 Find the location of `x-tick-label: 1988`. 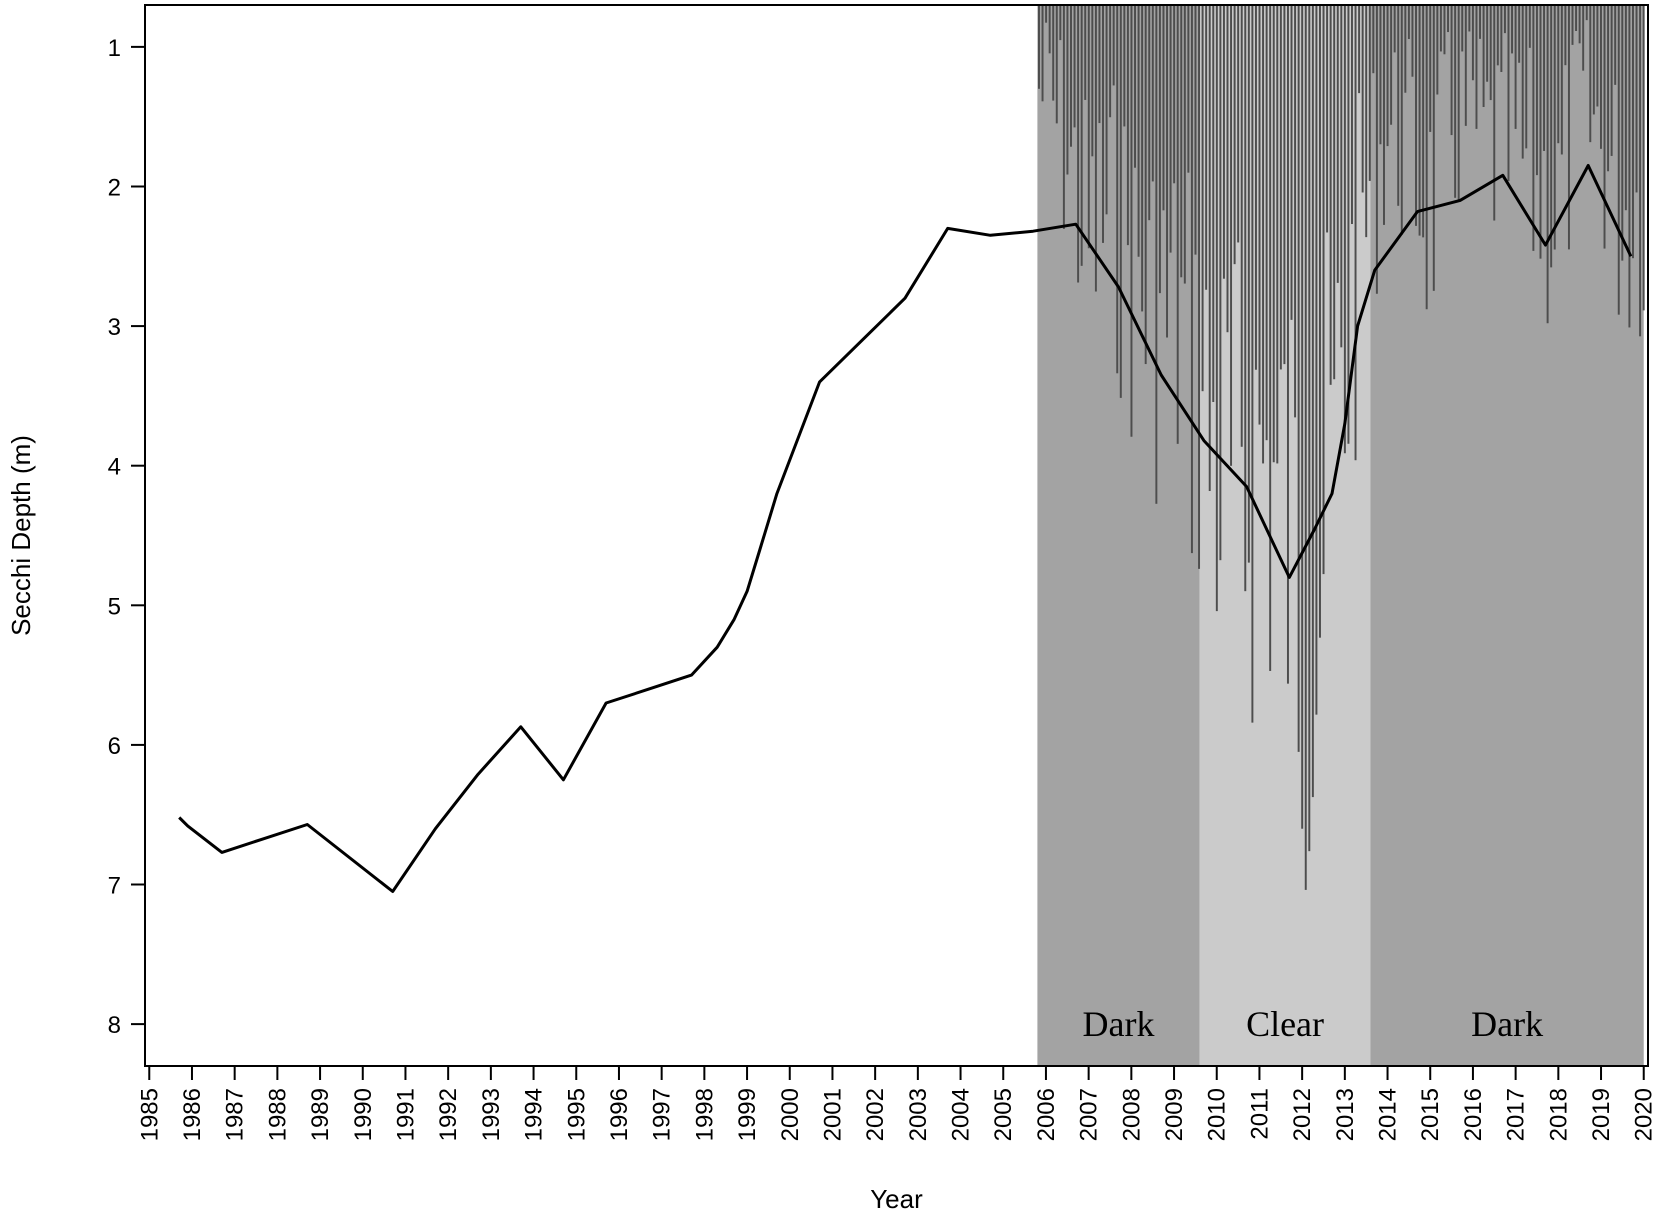

x-tick-label: 1988 is located at coordinates (277, 1114).